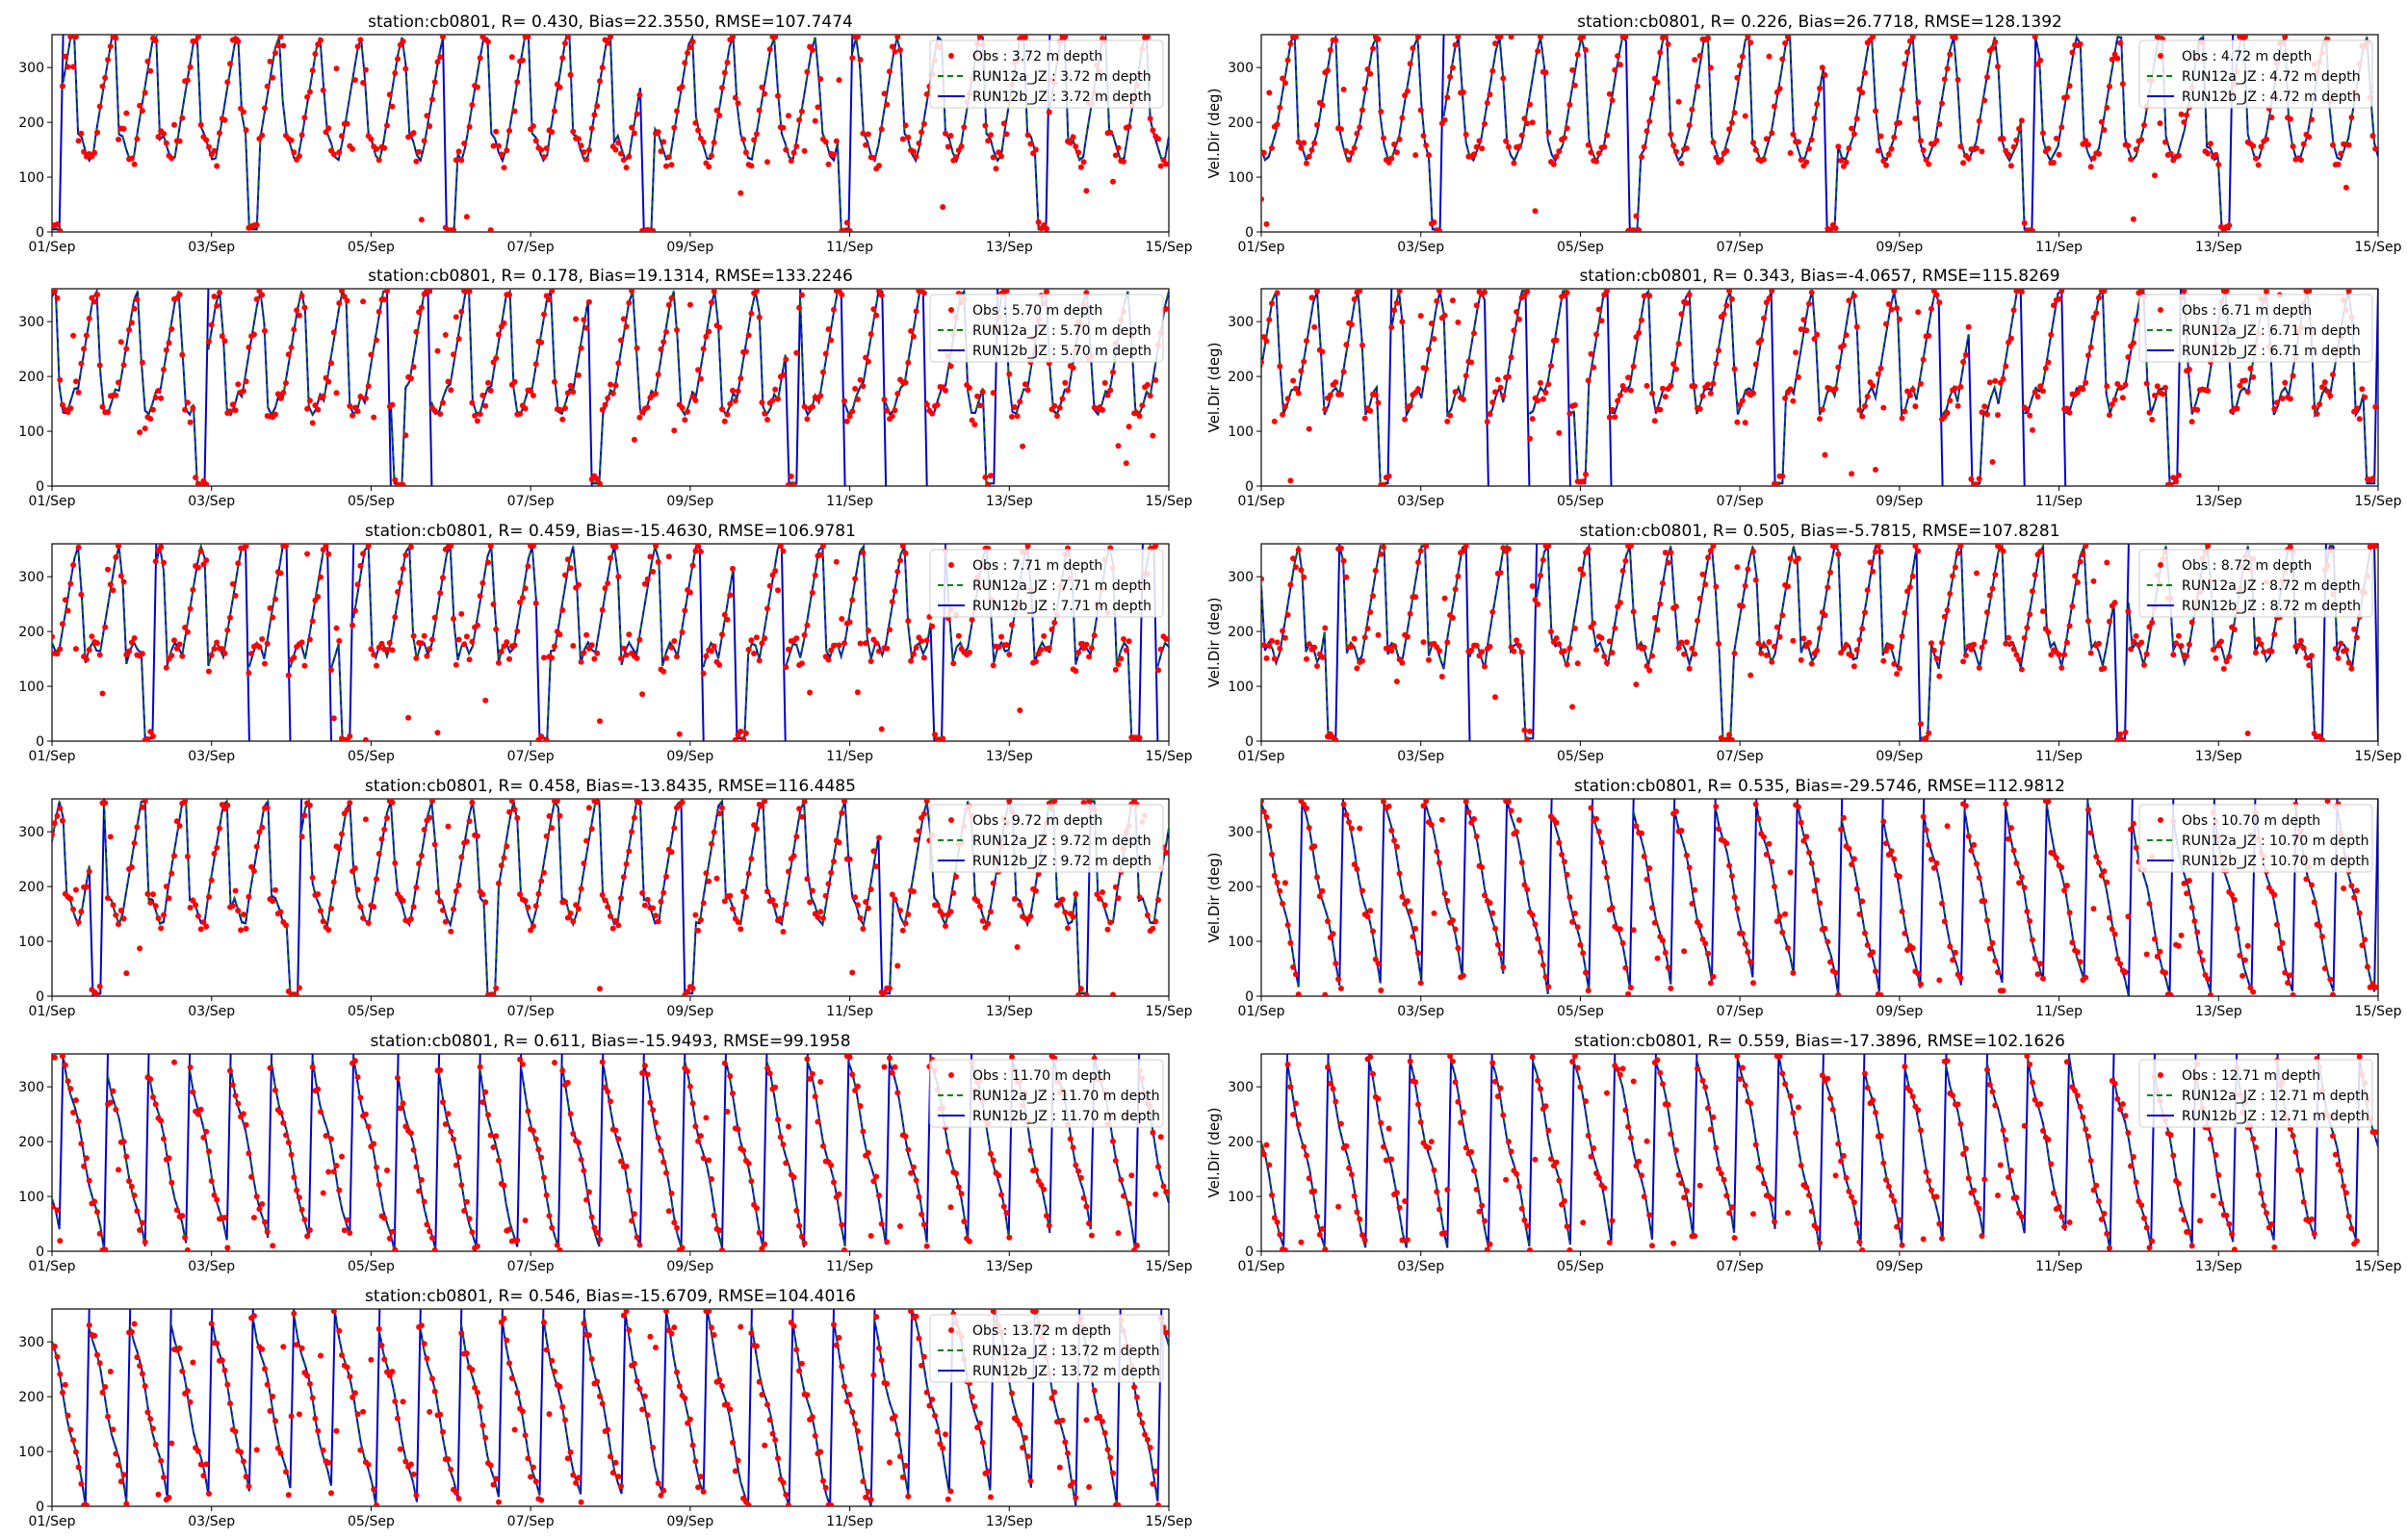 The width and height of the screenshot is (2407, 1540). What do you see at coordinates (1420, 501) in the screenshot?
I see `x-tick-label: 03/Sep` at bounding box center [1420, 501].